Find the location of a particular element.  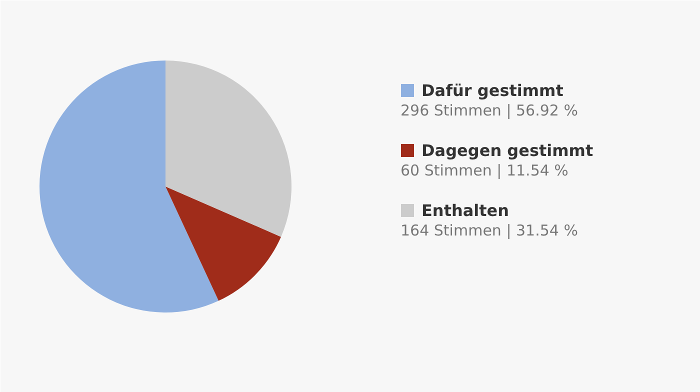

legend-label: Dagegen gestimmt is located at coordinates (508, 150).